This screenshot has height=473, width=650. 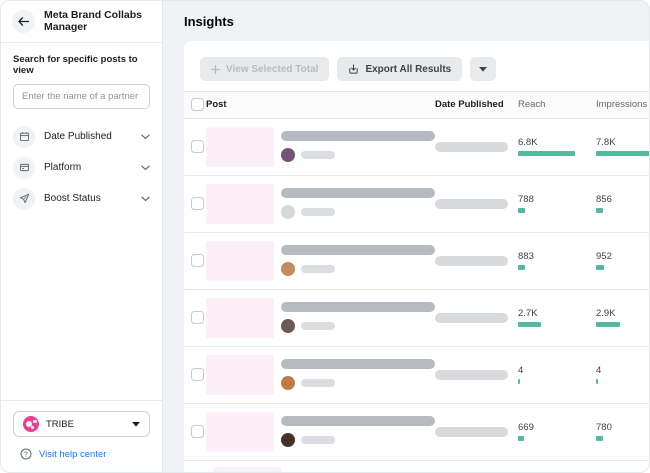 I want to click on filter-date-published: Date Published, so click(x=81, y=136).